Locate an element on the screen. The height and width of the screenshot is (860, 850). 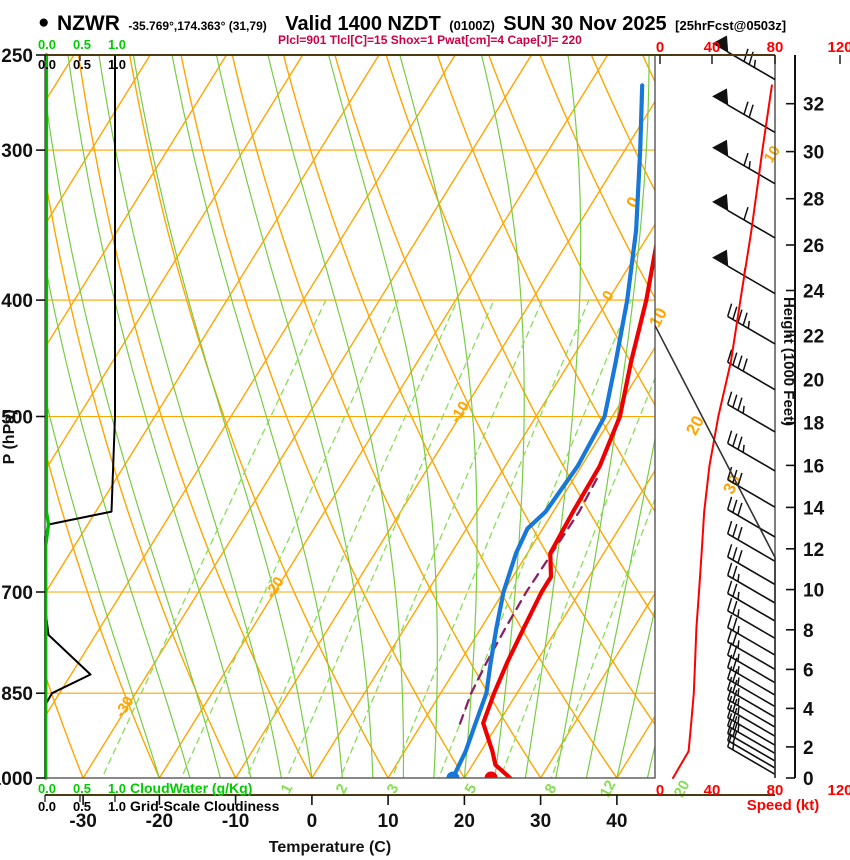
dry-adiabat-label: 10 is located at coordinates (658, 318).